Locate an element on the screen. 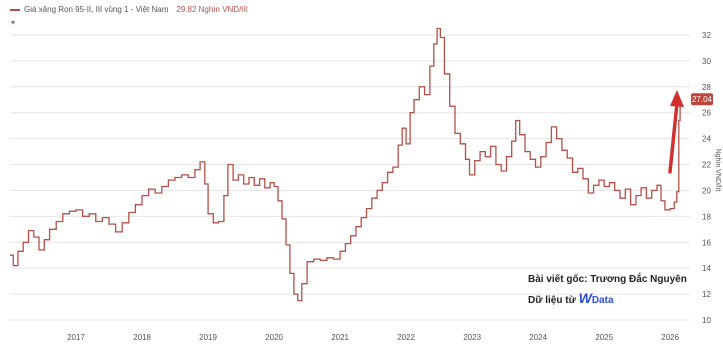  annotation-arrow-shaft is located at coordinates (673, 137).